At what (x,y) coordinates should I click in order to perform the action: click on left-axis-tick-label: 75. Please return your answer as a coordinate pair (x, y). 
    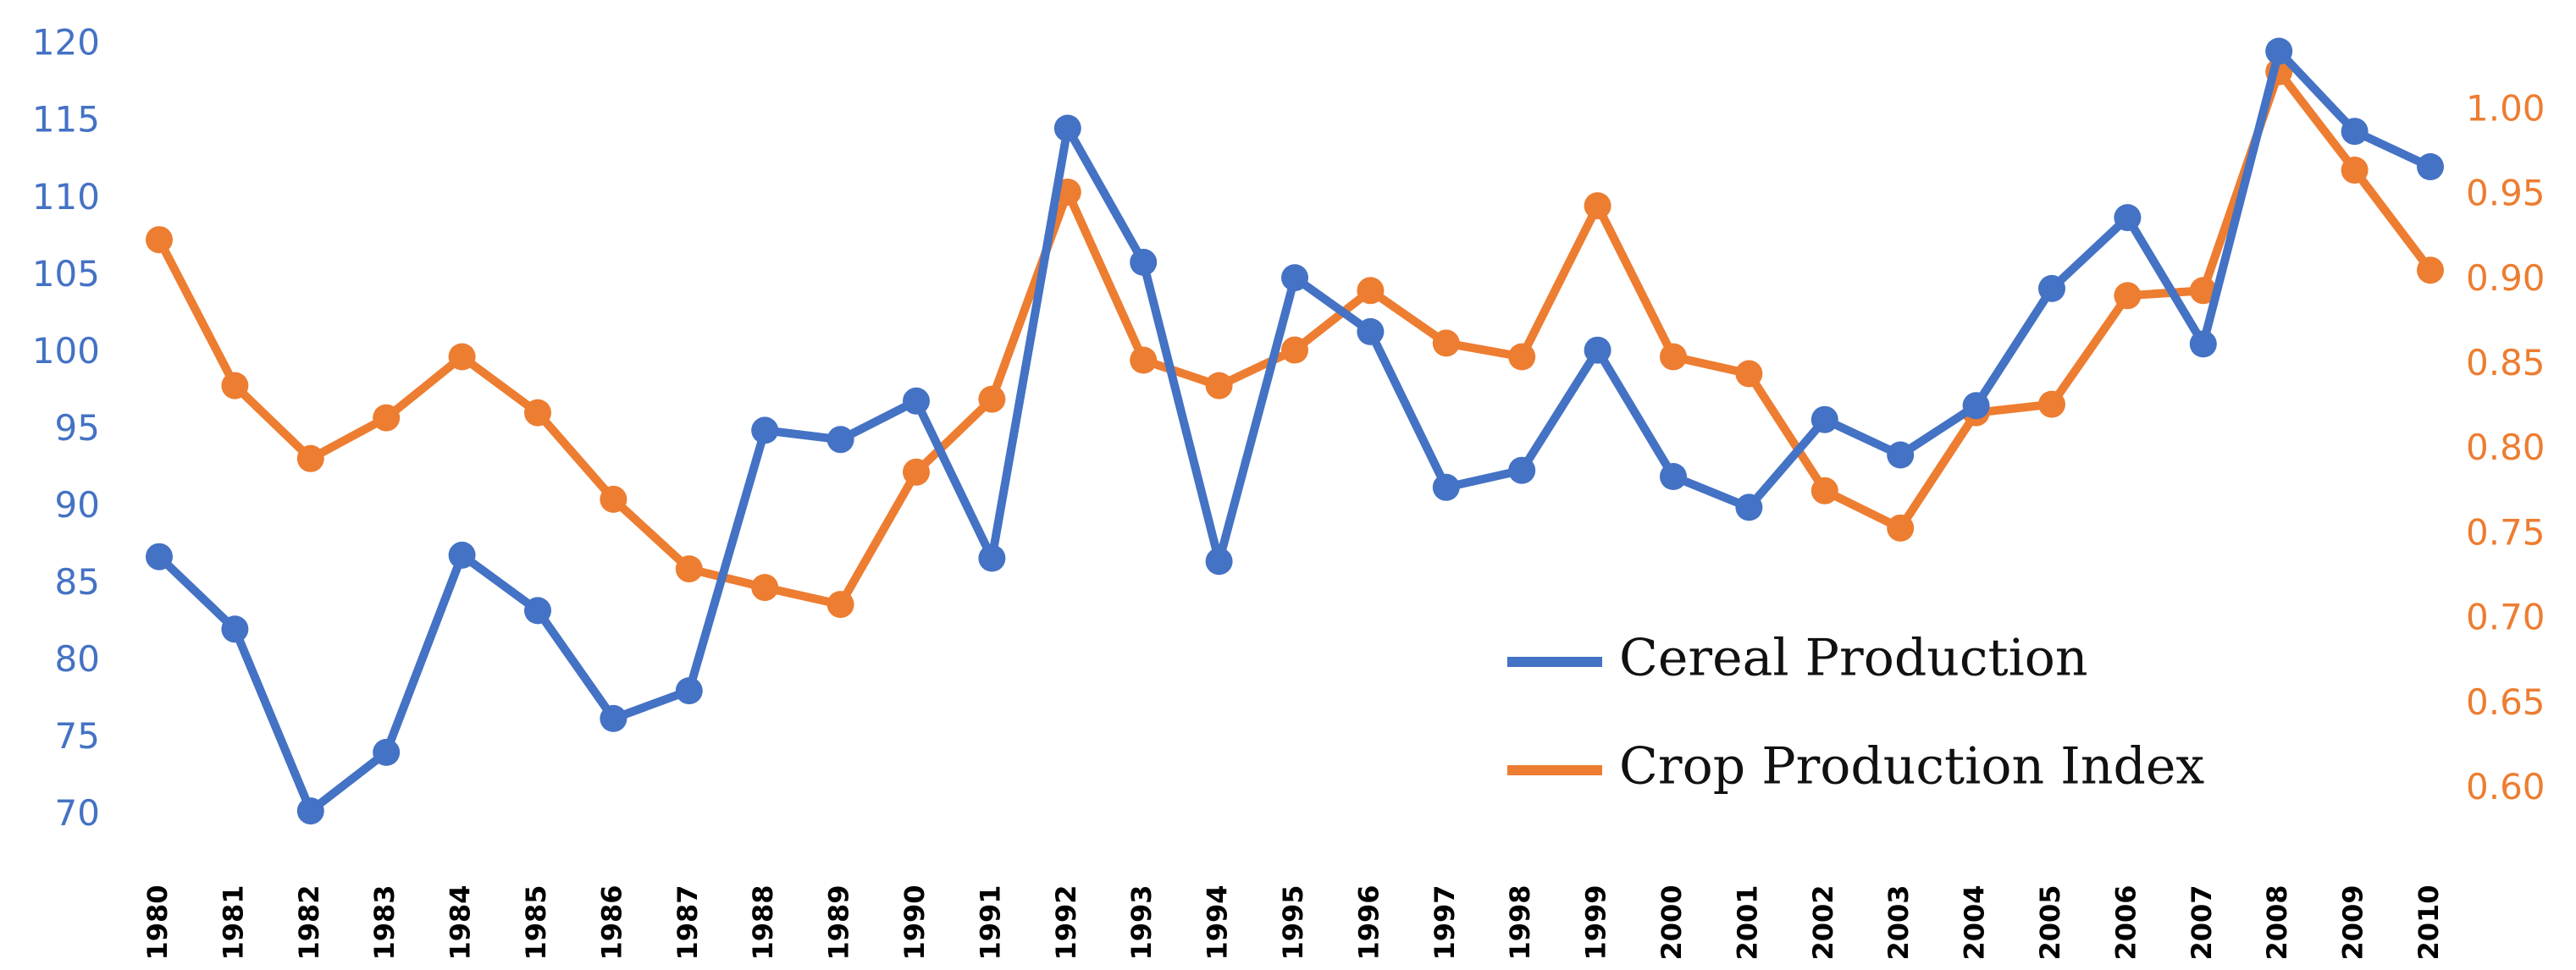
    Looking at the image, I should click on (77, 736).